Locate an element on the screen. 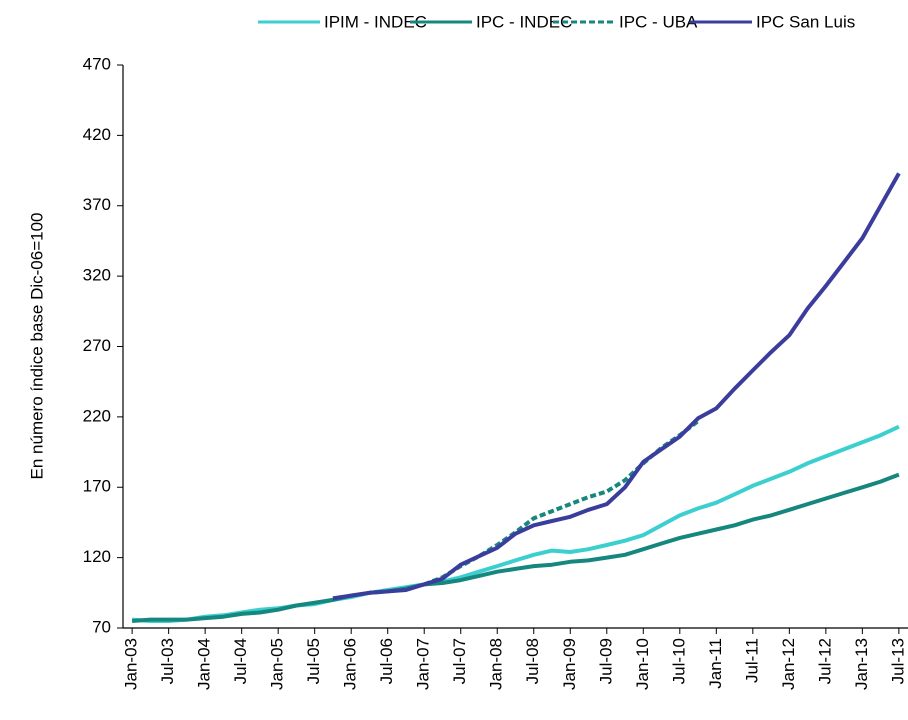 The width and height of the screenshot is (908, 720). x-tick-label: Jan-04 is located at coordinates (204, 664).